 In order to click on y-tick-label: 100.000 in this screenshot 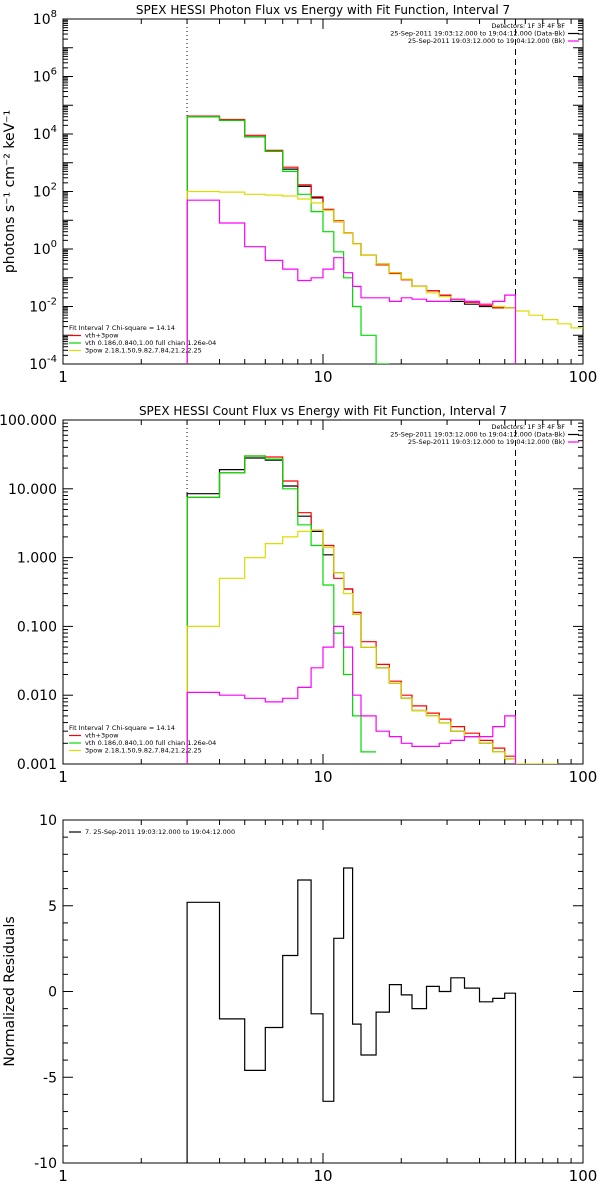, I will do `click(28, 421)`.